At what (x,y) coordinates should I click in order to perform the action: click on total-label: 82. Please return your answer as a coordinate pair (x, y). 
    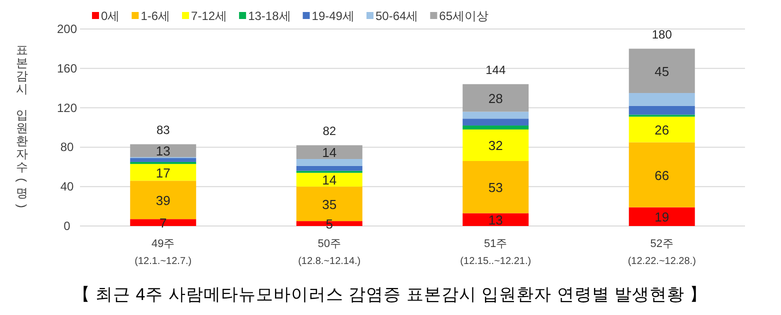
    Looking at the image, I should click on (329, 131).